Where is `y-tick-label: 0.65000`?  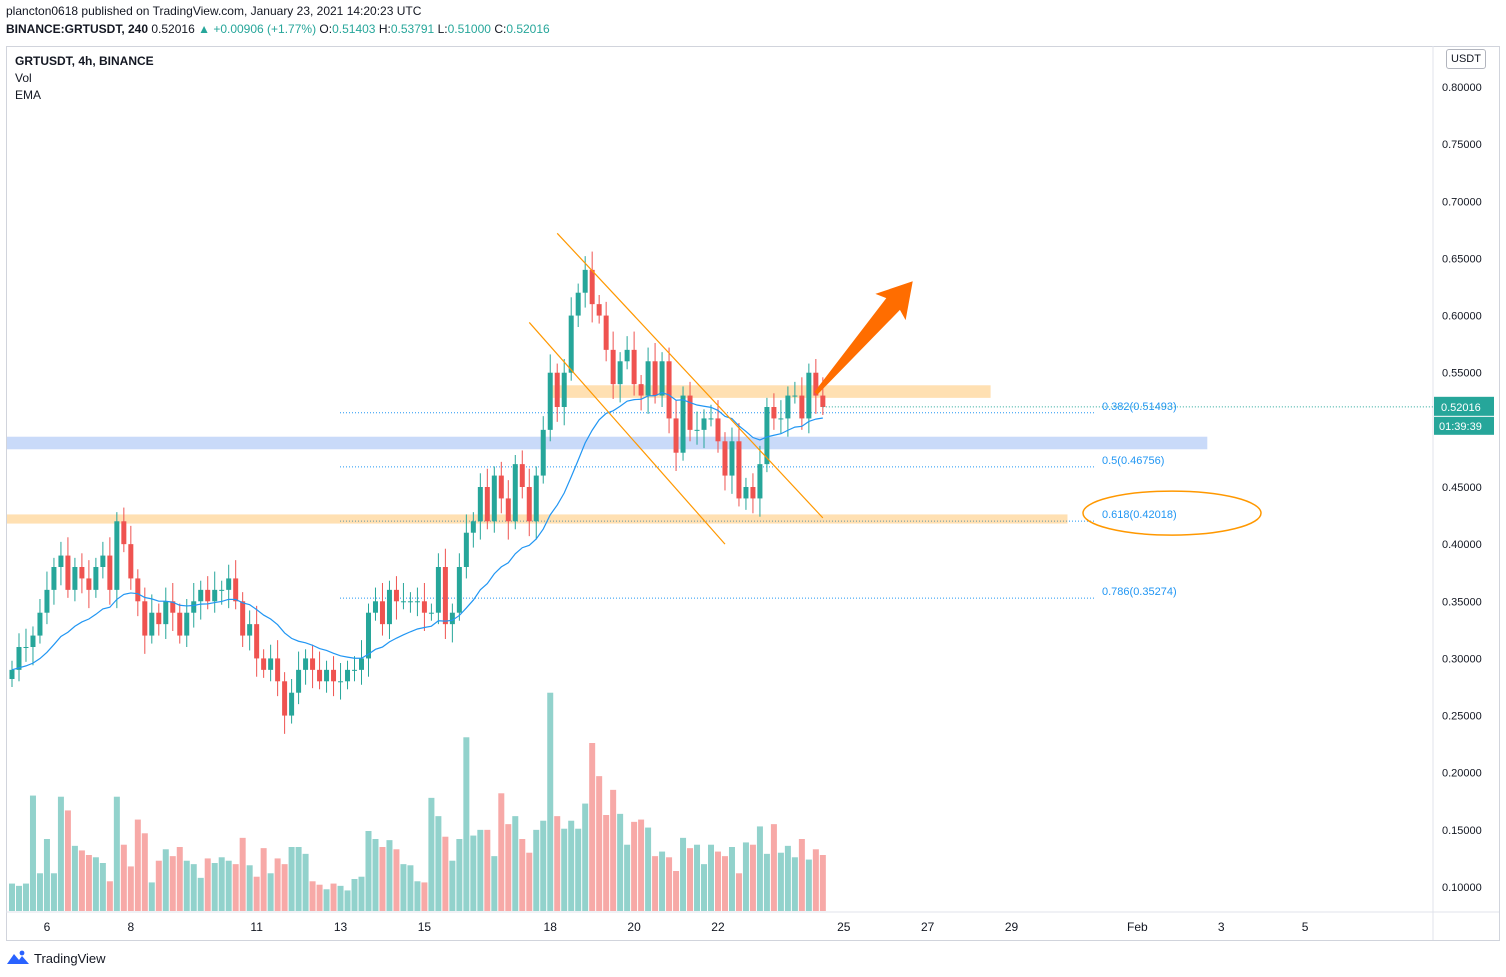
y-tick-label: 0.65000 is located at coordinates (1462, 259).